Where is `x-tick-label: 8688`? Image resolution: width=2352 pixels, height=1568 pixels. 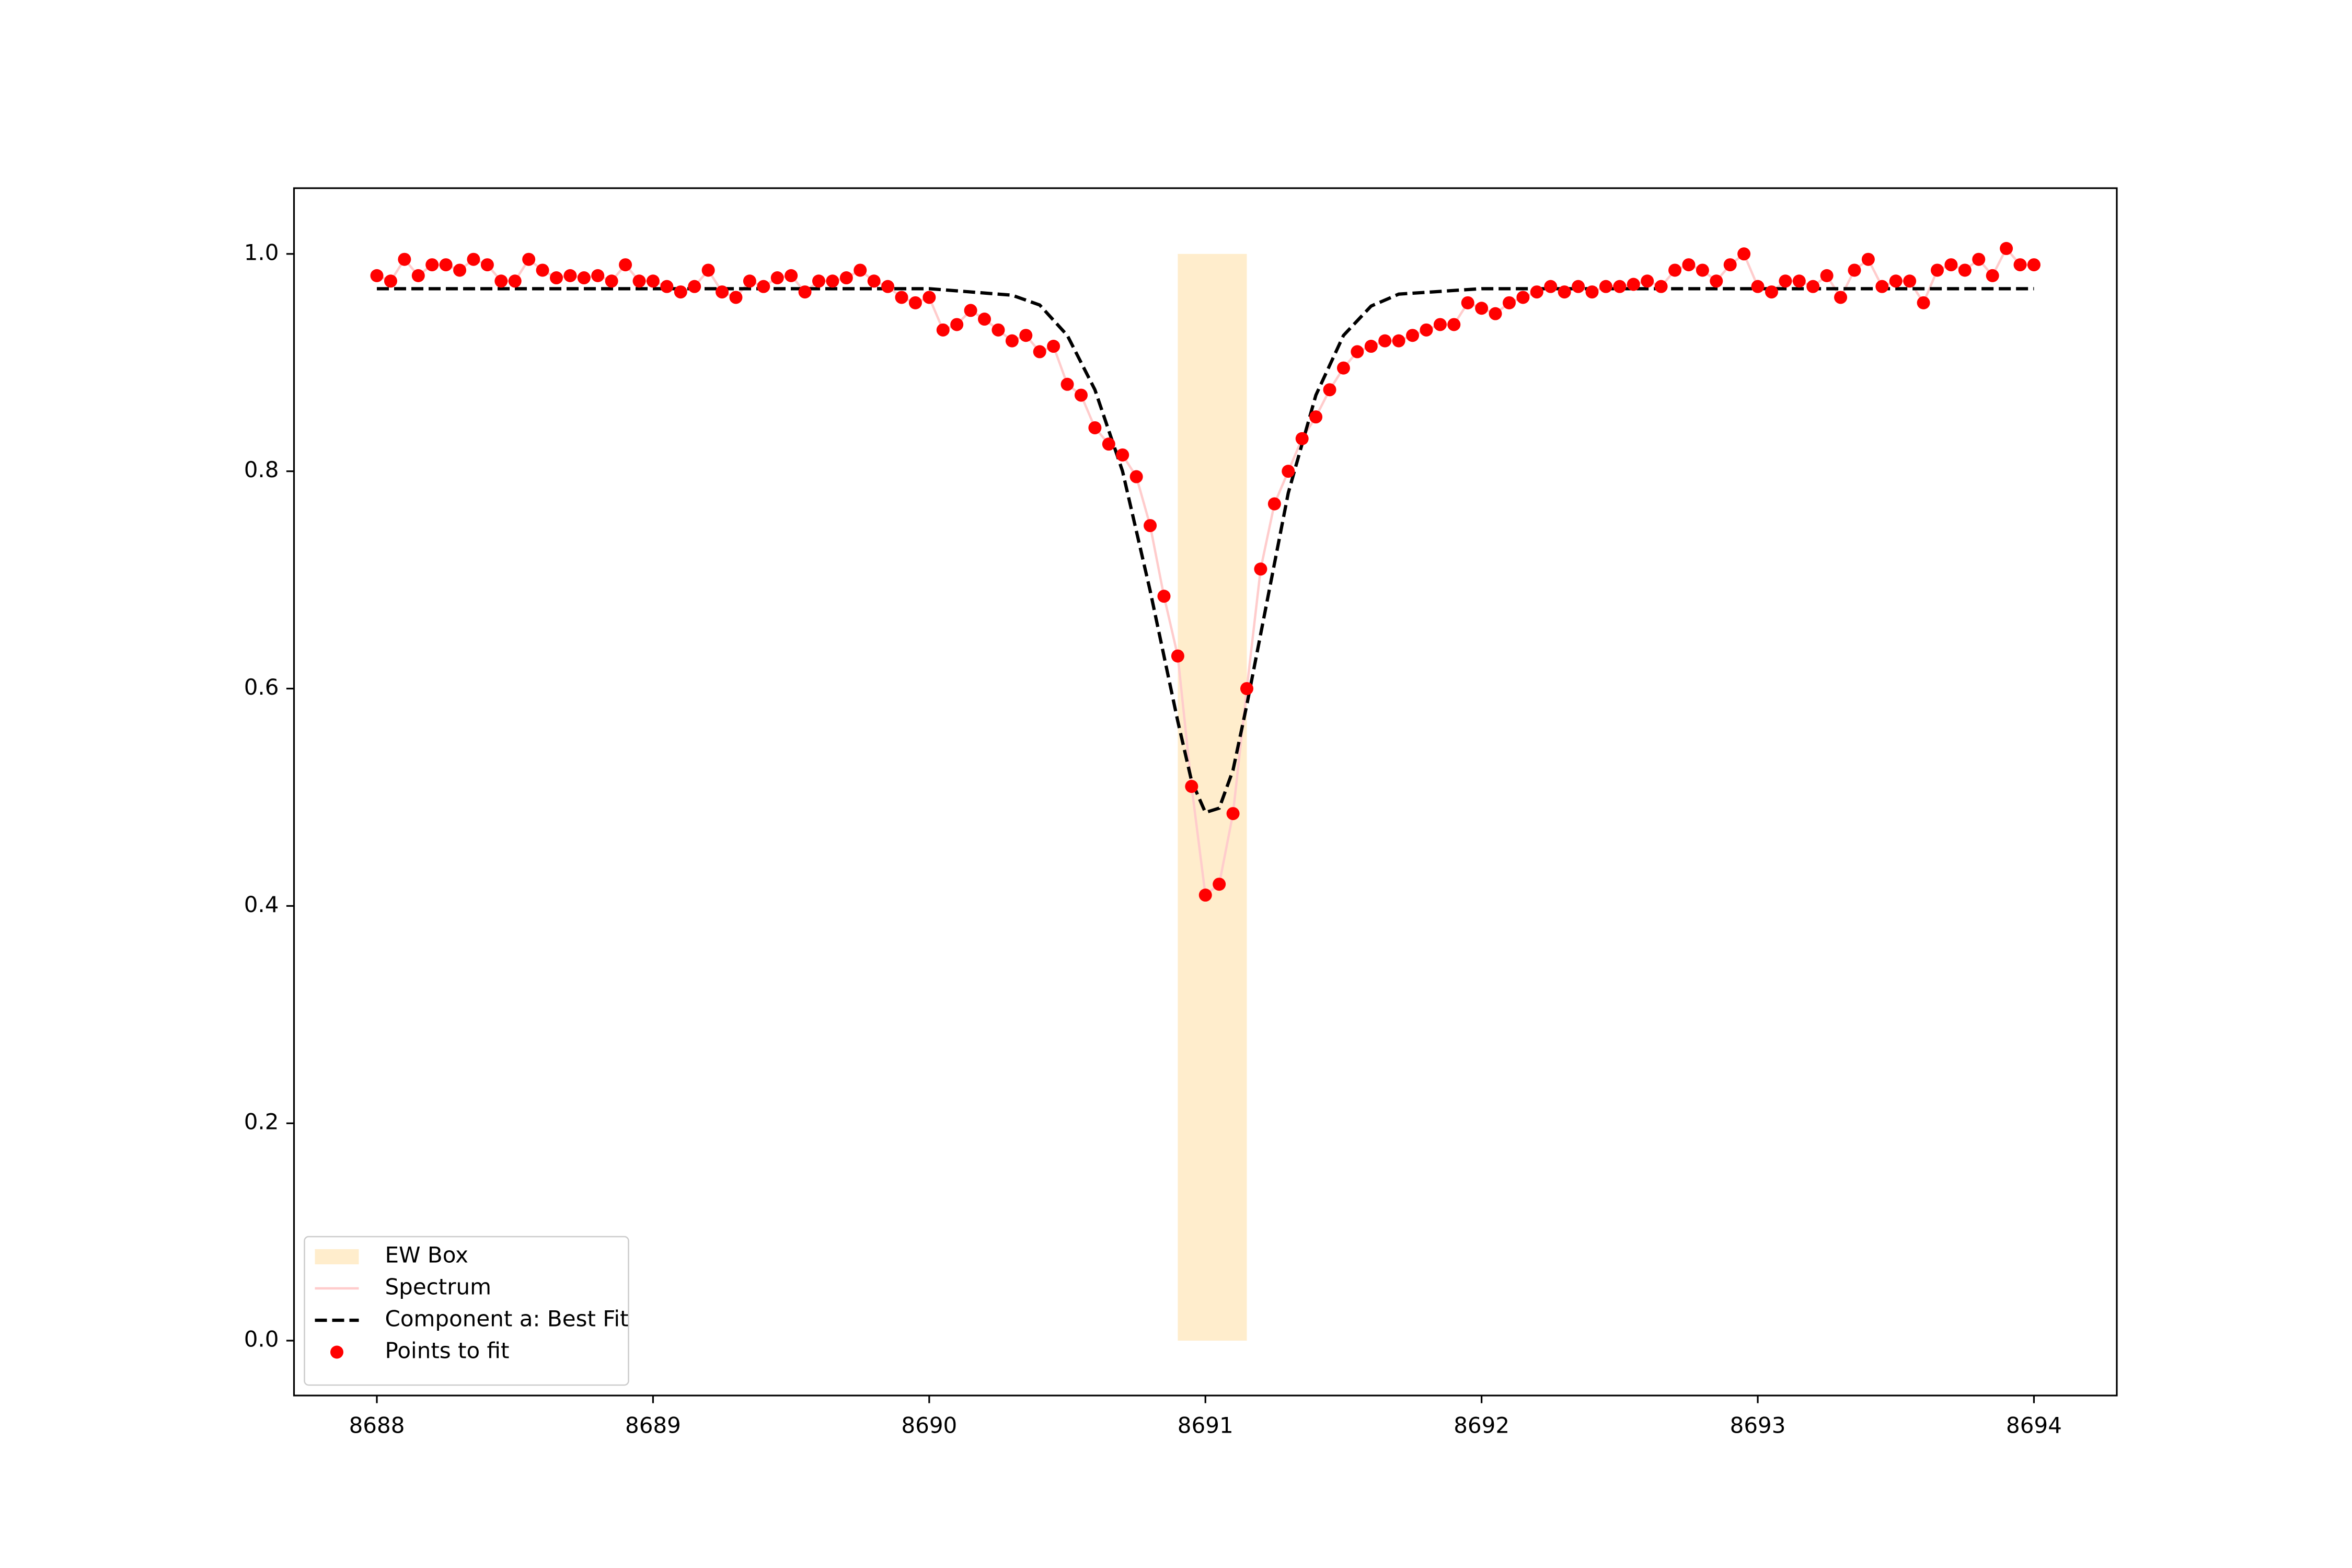 x-tick-label: 8688 is located at coordinates (377, 1425).